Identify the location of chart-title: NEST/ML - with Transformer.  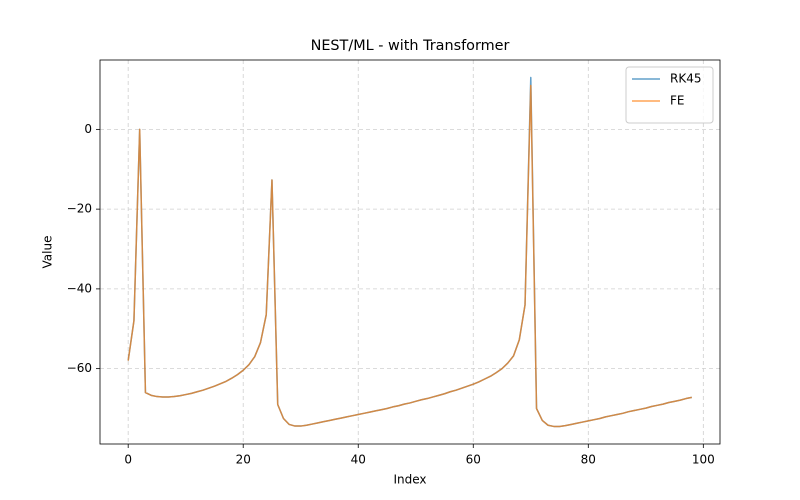
(410, 46).